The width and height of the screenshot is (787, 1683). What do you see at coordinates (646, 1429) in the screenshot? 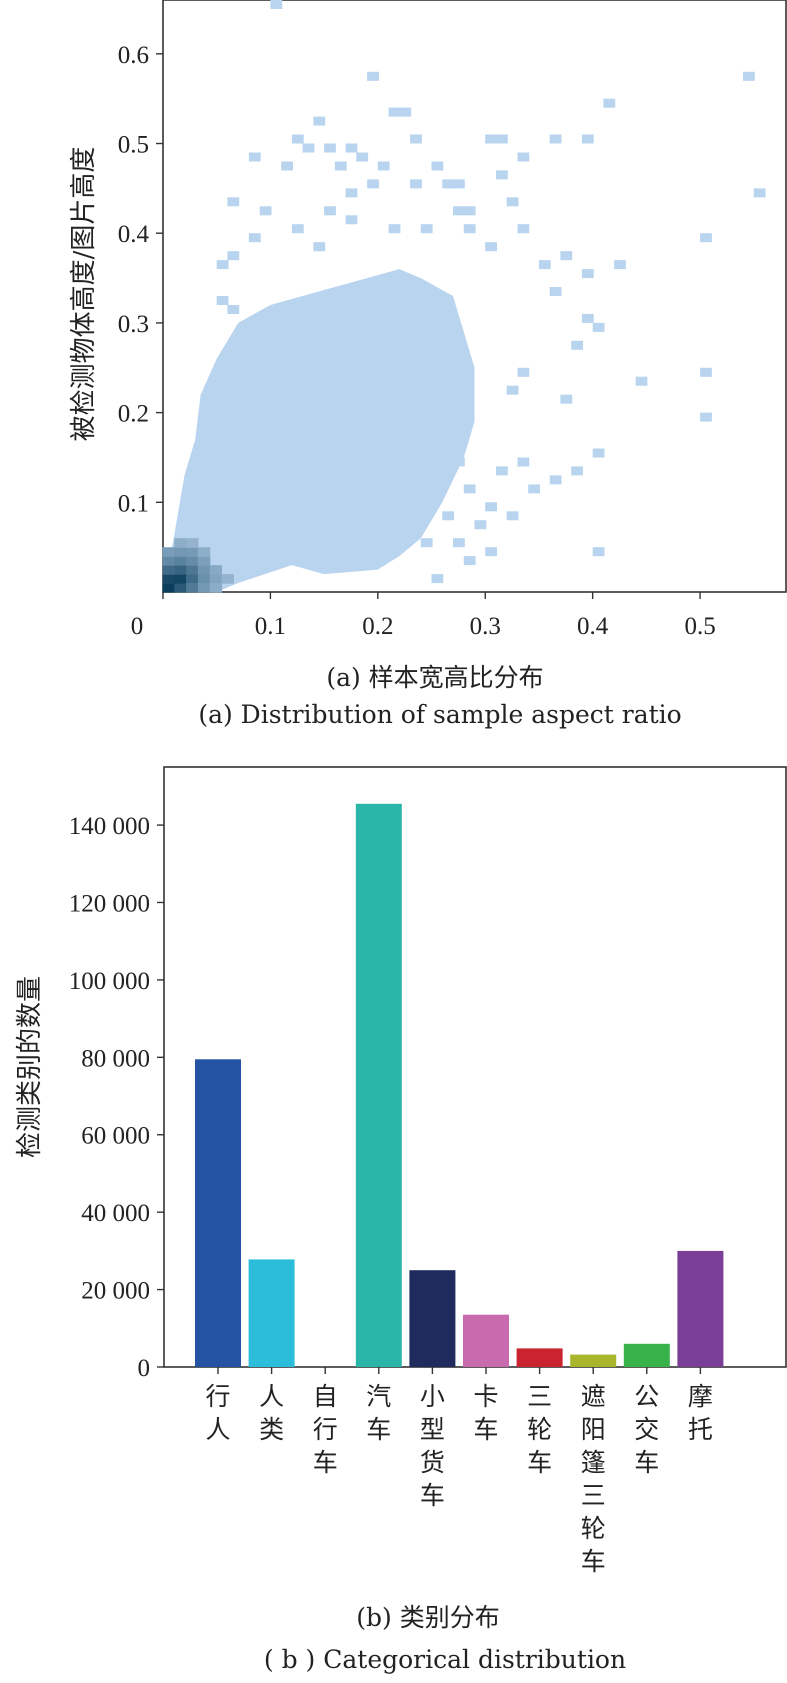
I see `bar-x-tick-label: 公交车` at bounding box center [646, 1429].